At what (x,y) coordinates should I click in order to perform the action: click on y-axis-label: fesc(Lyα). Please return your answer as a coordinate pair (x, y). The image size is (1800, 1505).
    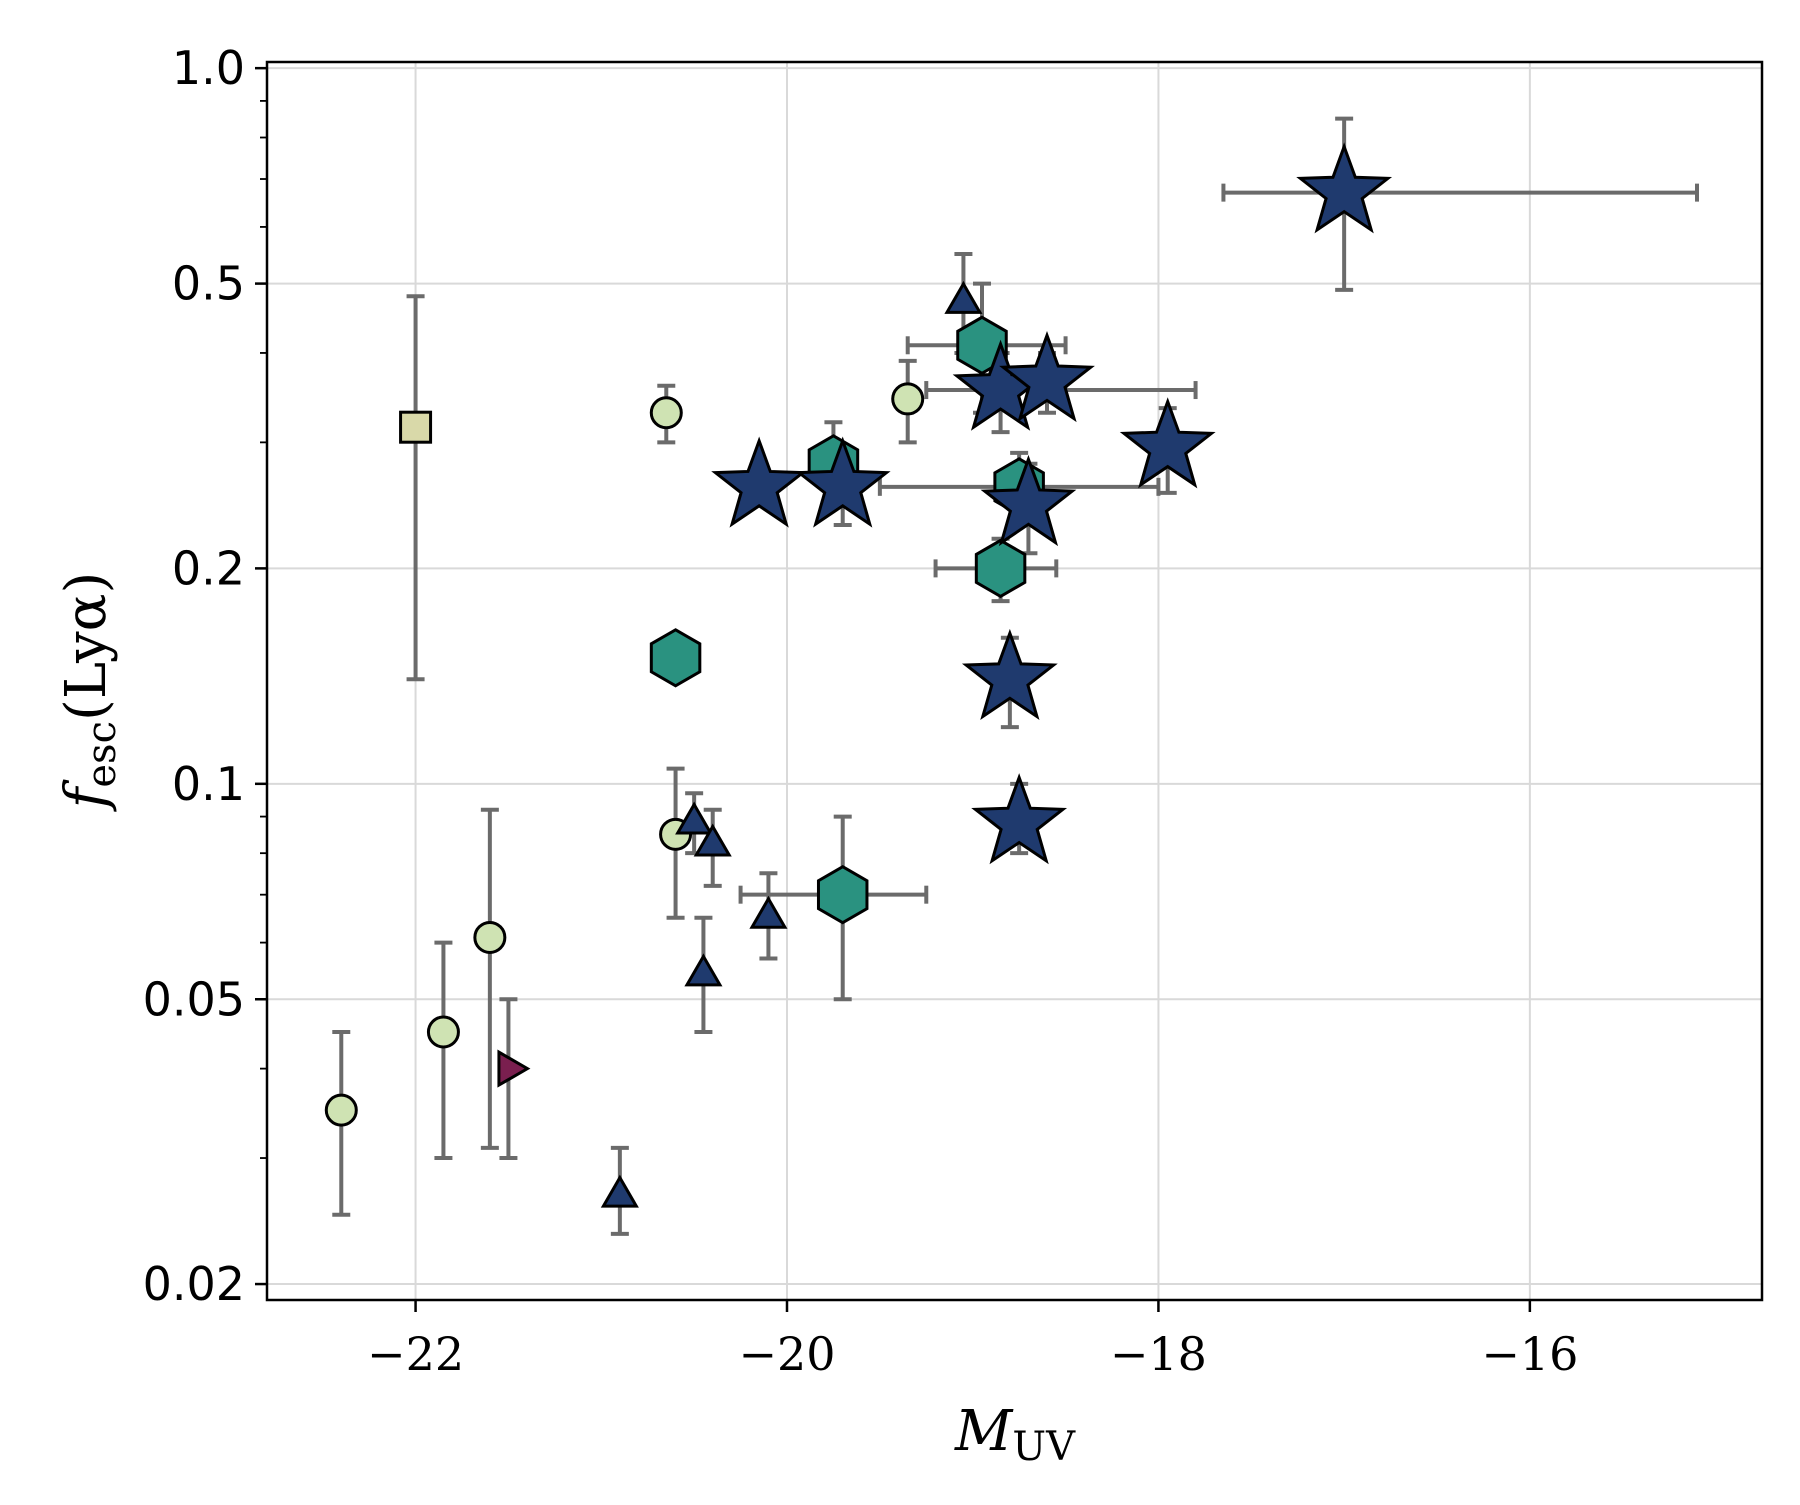
    Looking at the image, I should click on (89, 692).